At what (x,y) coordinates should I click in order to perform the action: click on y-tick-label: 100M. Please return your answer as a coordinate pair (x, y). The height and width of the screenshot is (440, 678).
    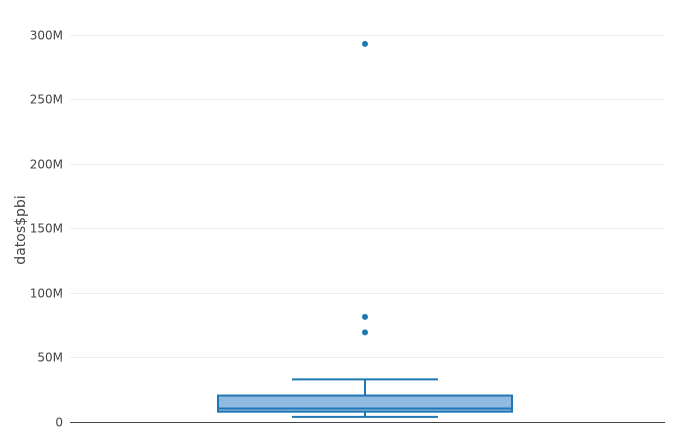
    Looking at the image, I should click on (46, 294).